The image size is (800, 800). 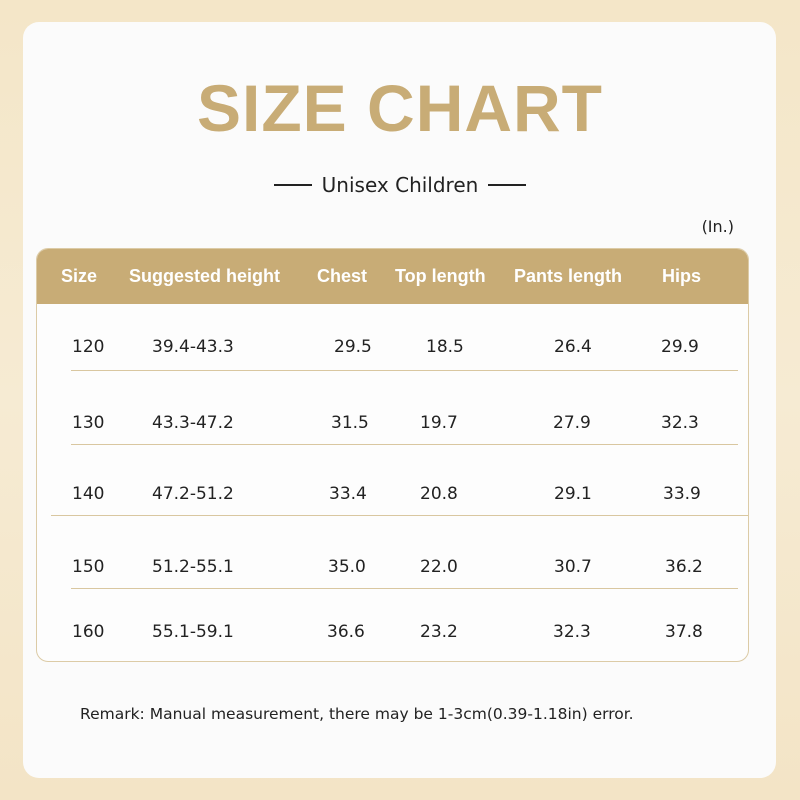 What do you see at coordinates (350, 423) in the screenshot?
I see `cell-chest: 31.5` at bounding box center [350, 423].